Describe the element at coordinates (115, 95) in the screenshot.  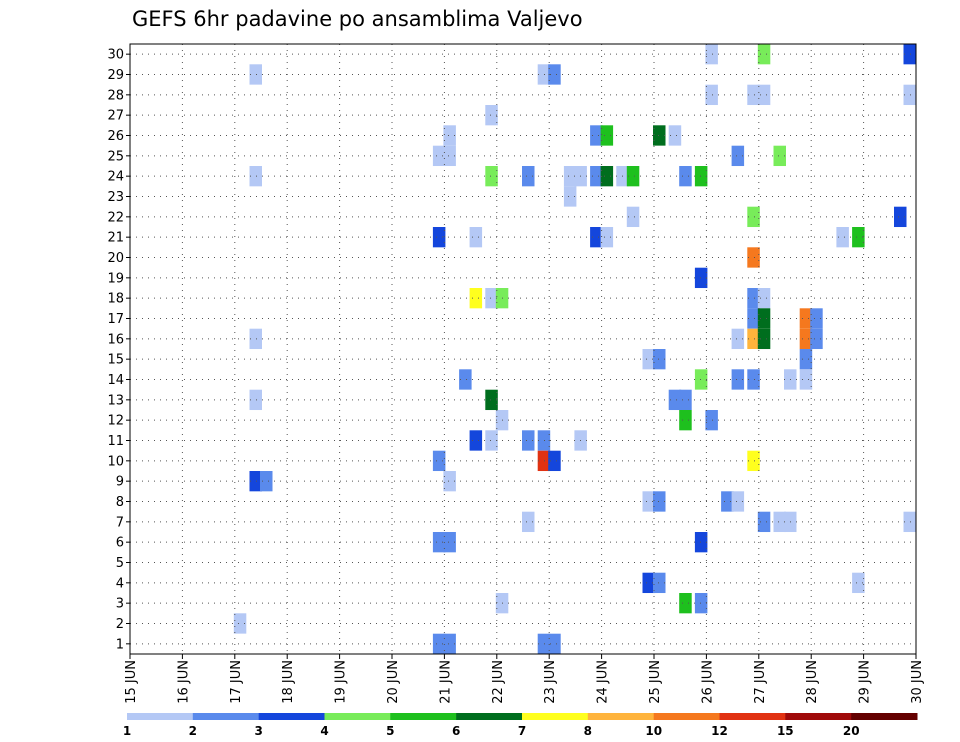
I see `y-tick-label: 28` at that location.